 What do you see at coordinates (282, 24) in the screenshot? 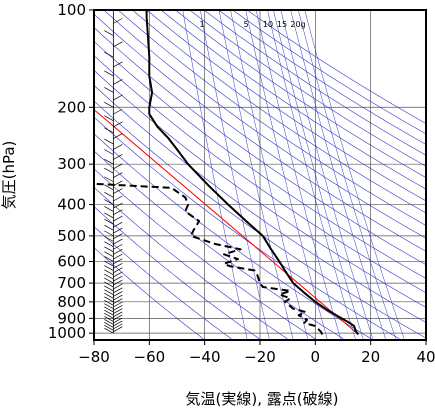
I see `mixing-ratio-label: 15` at bounding box center [282, 24].